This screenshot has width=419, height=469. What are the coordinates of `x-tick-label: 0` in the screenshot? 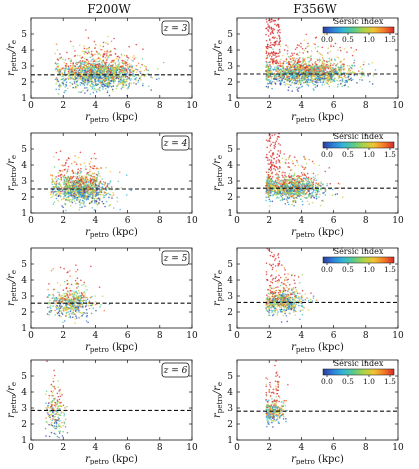 It's located at (31, 221).